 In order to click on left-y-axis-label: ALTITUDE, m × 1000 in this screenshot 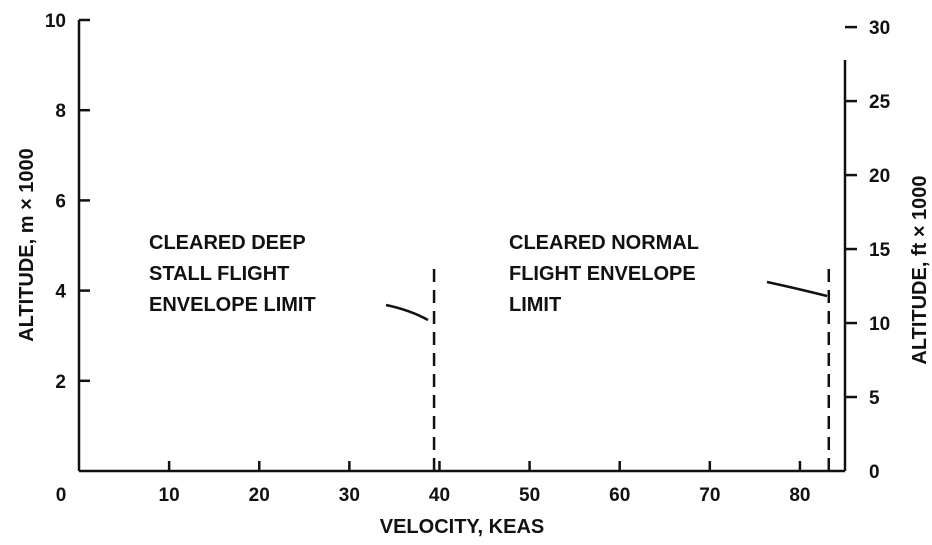, I will do `click(27, 245)`.